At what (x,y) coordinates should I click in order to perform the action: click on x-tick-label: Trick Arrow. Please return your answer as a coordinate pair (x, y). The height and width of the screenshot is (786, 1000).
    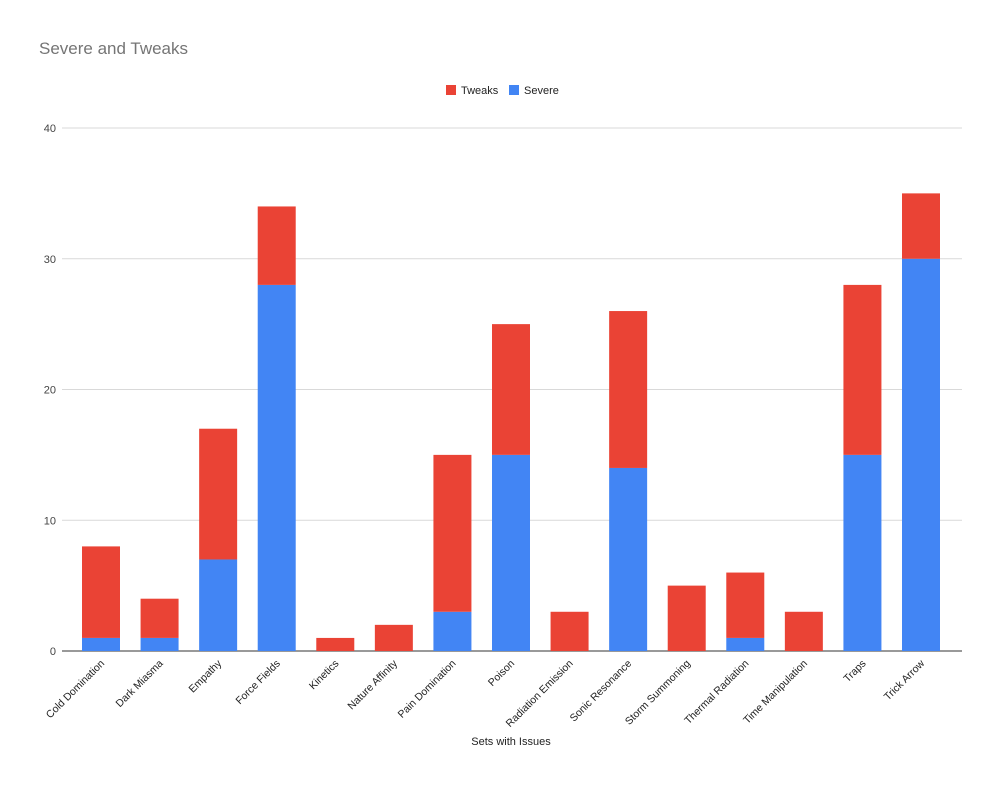
    Looking at the image, I should click on (905, 680).